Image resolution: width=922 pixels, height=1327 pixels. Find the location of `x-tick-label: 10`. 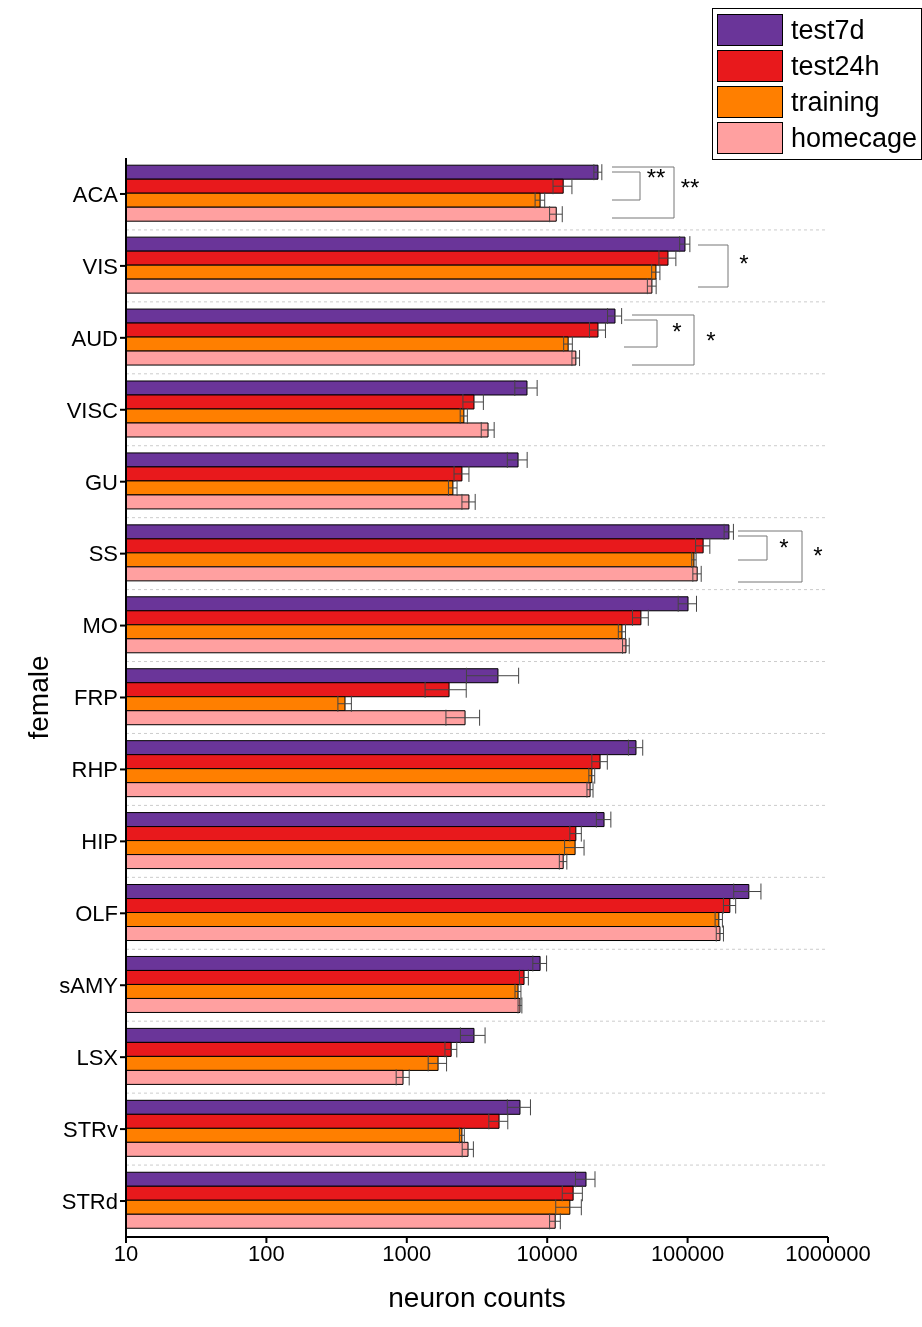

x-tick-label: 10 is located at coordinates (126, 1253).